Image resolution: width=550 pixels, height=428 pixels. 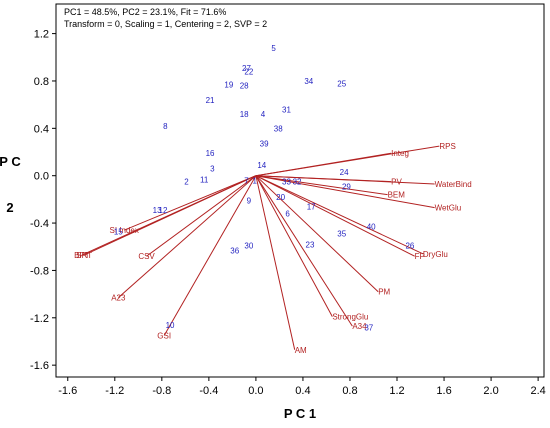 I want to click on chart-header-line-1: PC1 = 48.5%, PC2 = 23.1%, Fit = 71.6%, so click(x=145, y=12).